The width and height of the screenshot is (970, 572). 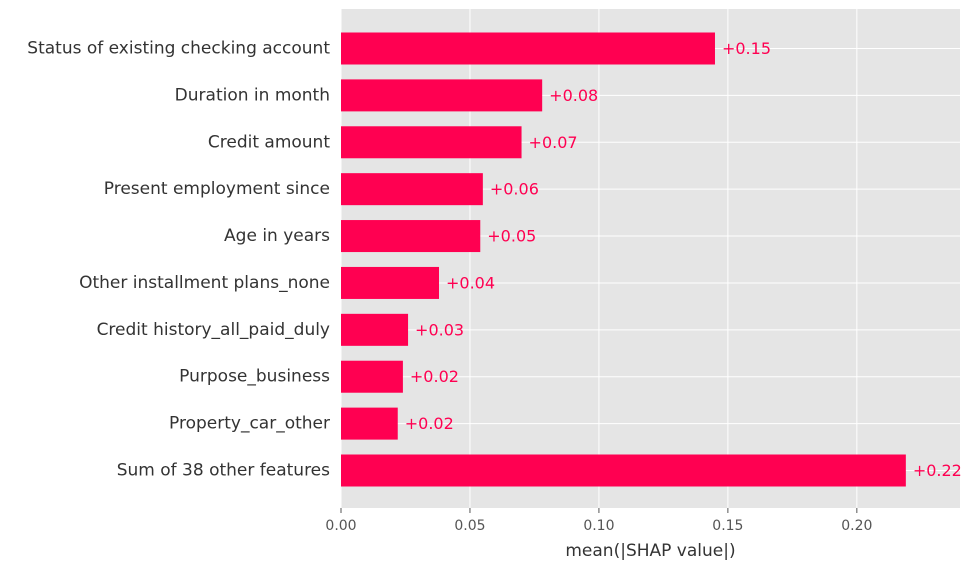 I want to click on category-label: Credit amount, so click(x=269, y=142).